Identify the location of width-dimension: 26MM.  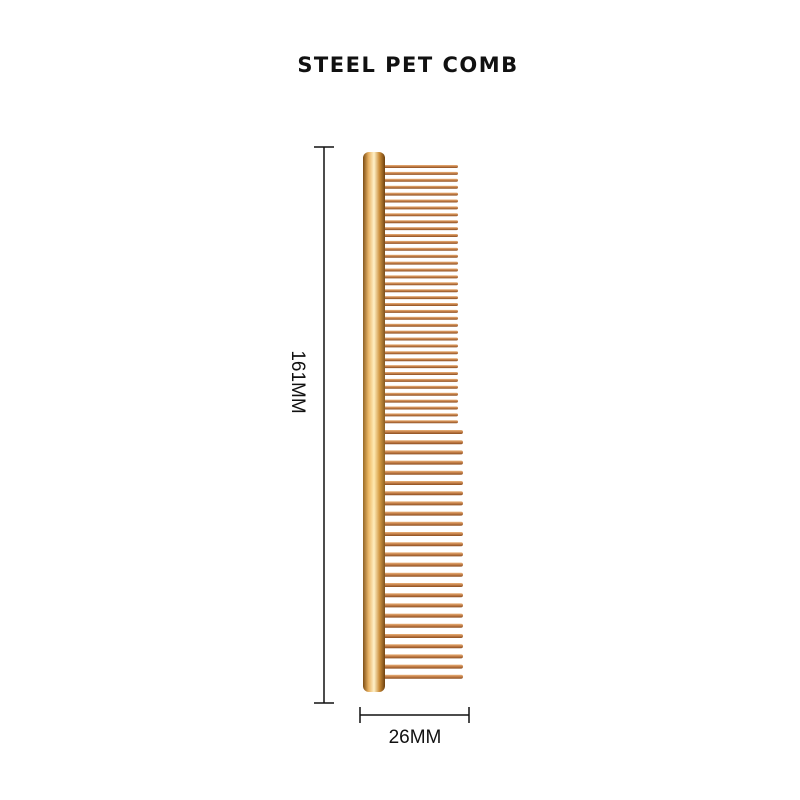
(414, 727).